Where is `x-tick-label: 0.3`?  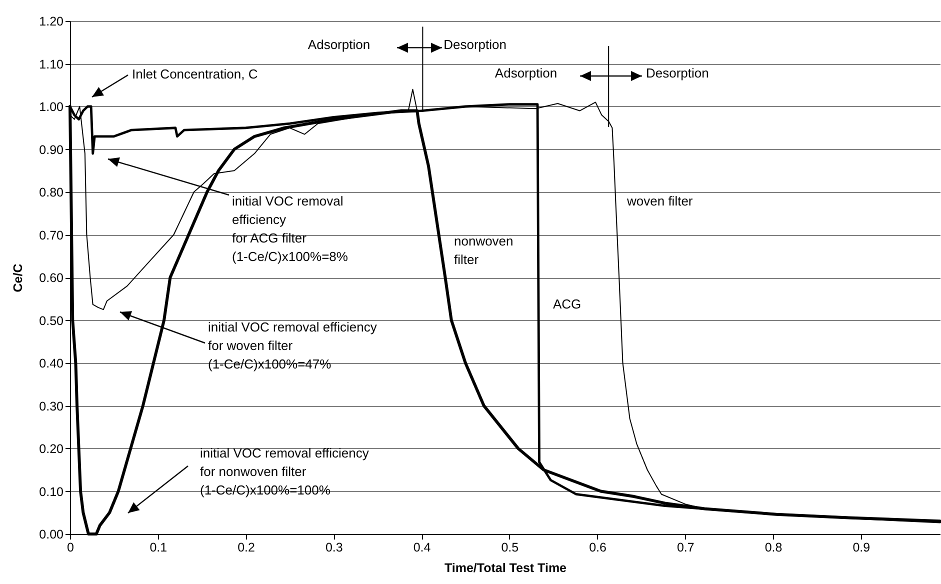
x-tick-label: 0.3 is located at coordinates (334, 547).